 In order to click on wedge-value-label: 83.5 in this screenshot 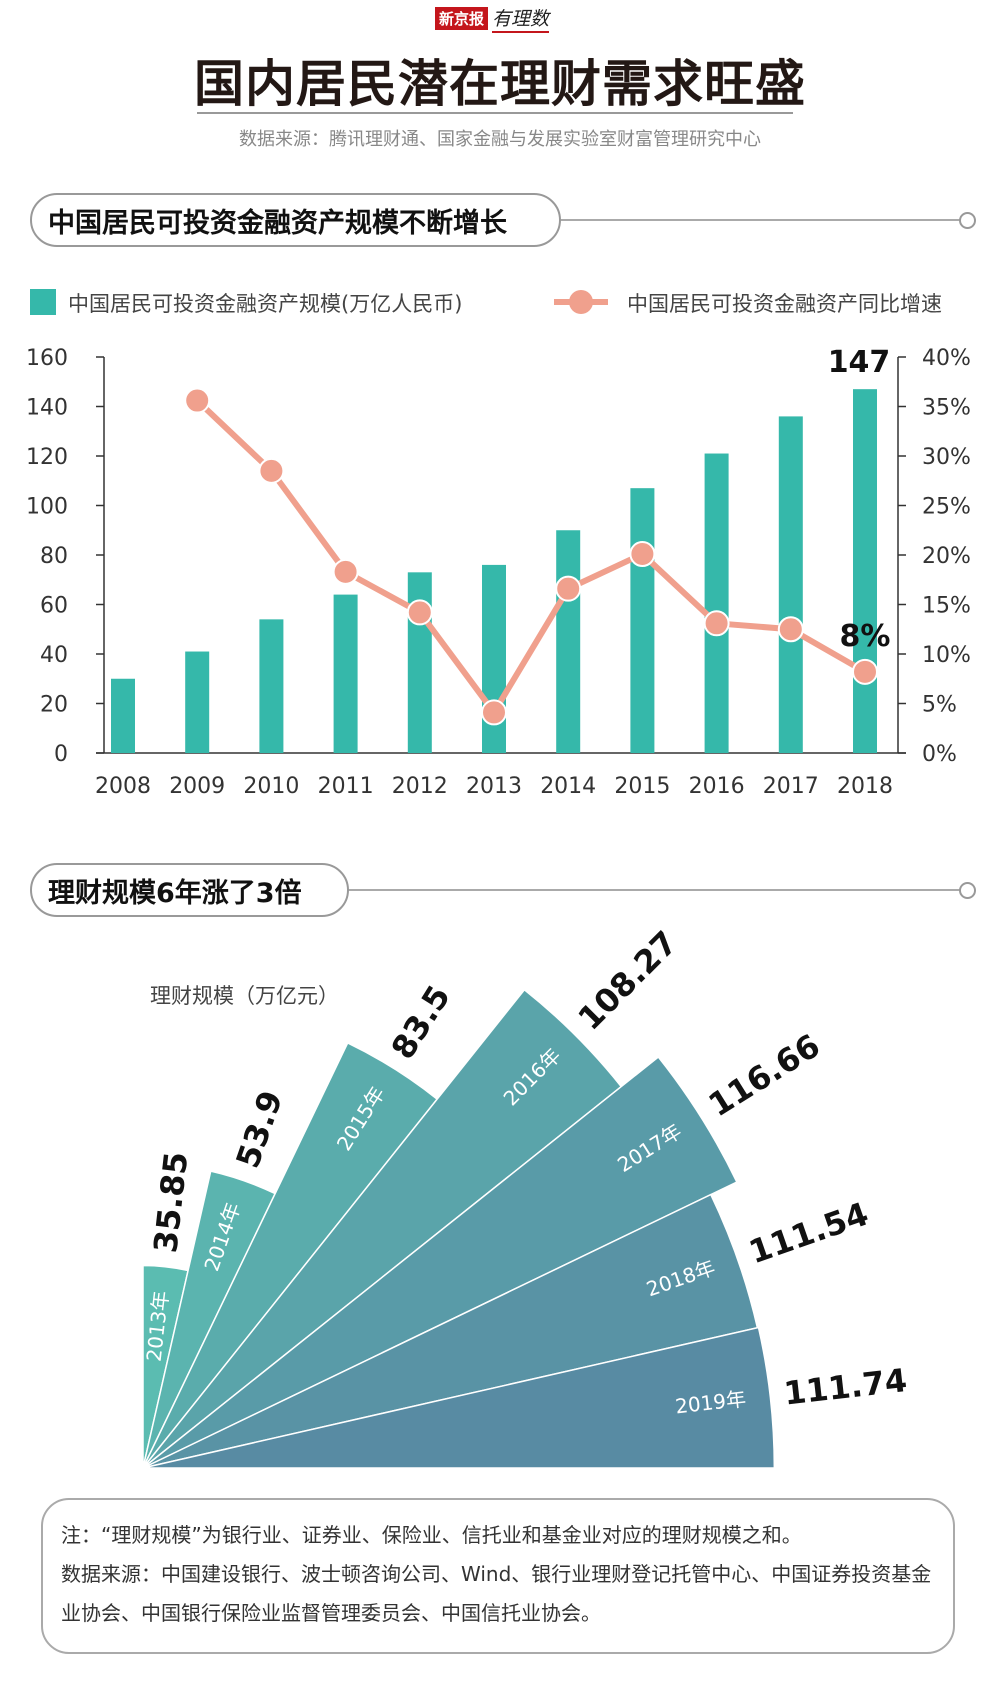, I will do `click(421, 1022)`.